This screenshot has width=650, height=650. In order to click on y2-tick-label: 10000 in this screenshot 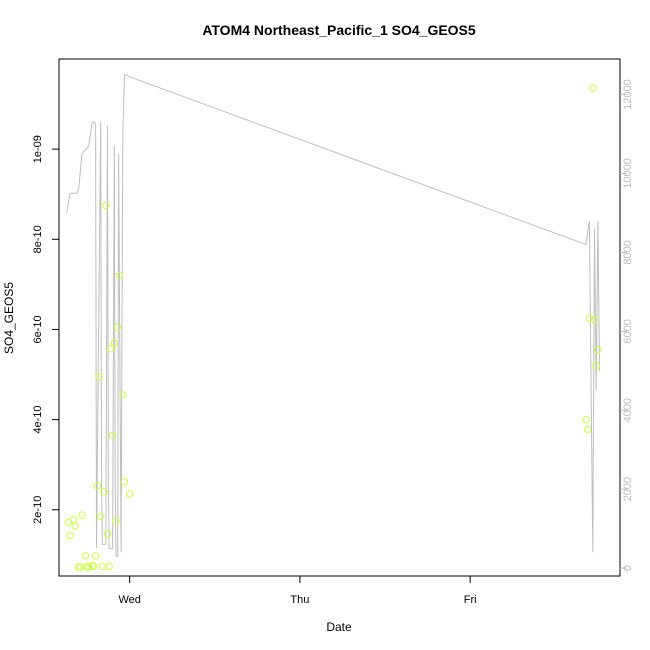, I will do `click(628, 173)`.